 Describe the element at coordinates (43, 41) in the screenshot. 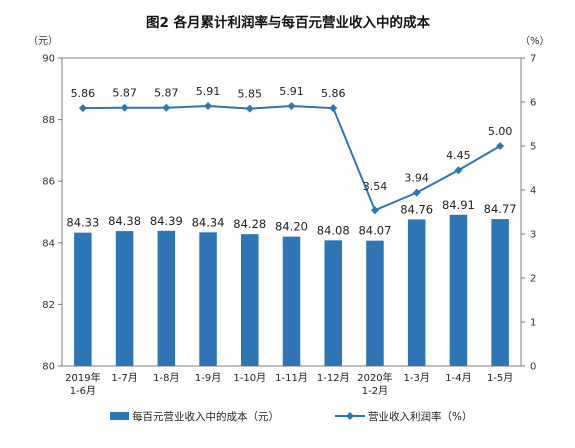

I see `left-axis-unit: （元）` at that location.